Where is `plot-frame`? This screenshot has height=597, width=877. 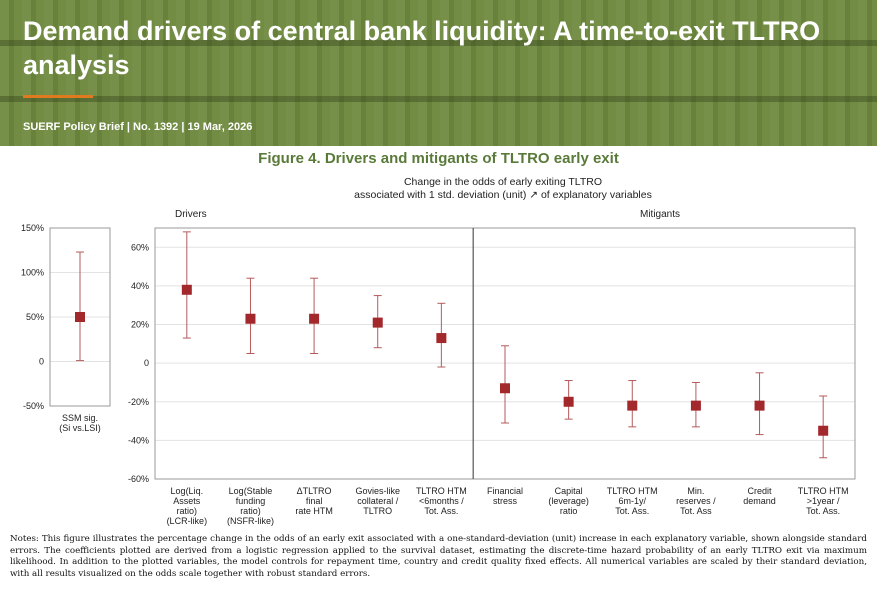
plot-frame is located at coordinates (80, 317).